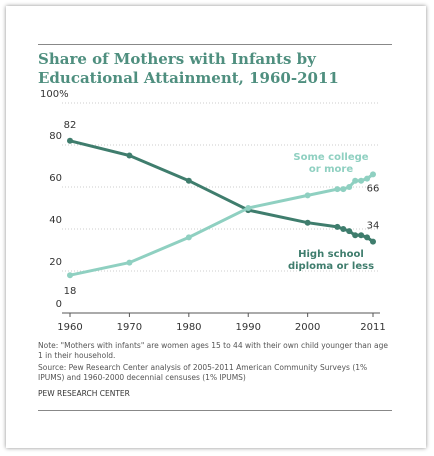  Describe the element at coordinates (55, 136) in the screenshot. I see `y-tick-label: 80` at that location.